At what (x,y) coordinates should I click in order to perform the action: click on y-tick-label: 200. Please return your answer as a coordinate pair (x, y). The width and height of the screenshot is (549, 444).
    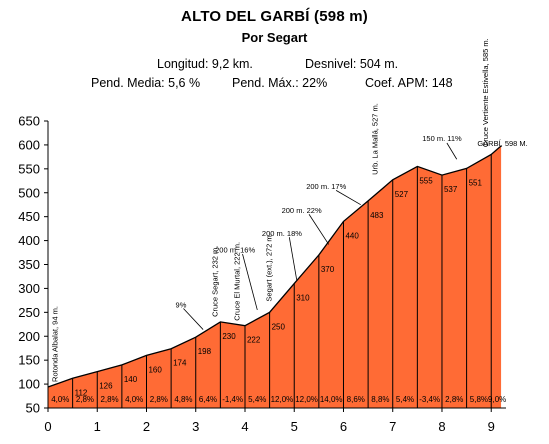
    Looking at the image, I should click on (29, 336).